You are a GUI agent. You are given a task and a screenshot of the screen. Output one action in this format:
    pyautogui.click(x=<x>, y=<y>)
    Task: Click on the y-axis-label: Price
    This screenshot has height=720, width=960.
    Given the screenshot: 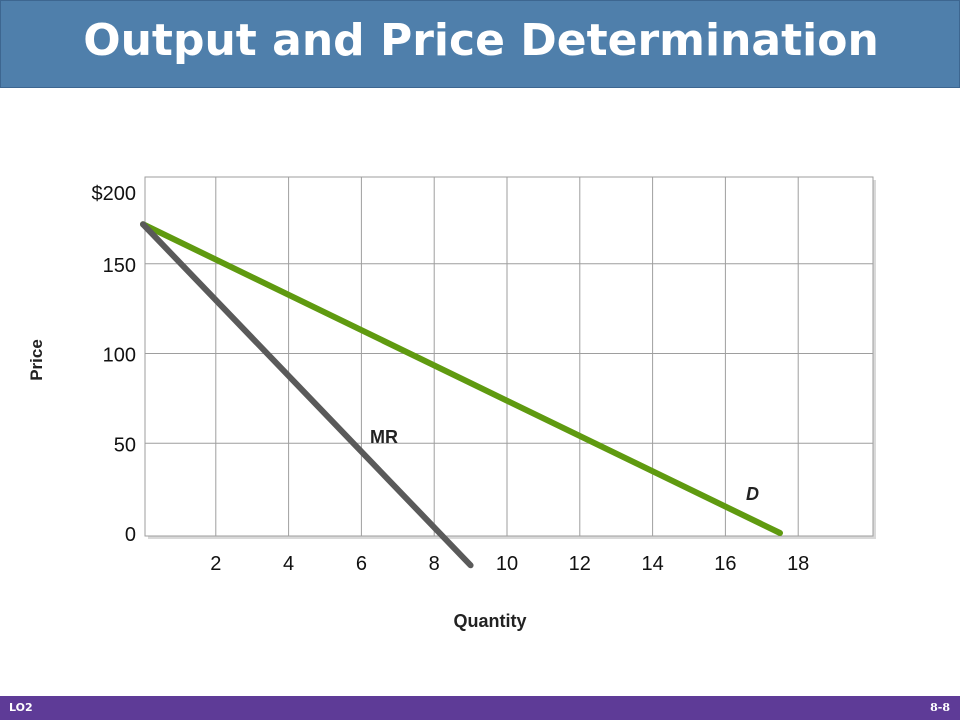 What is the action you would take?
    pyautogui.click(x=36, y=360)
    